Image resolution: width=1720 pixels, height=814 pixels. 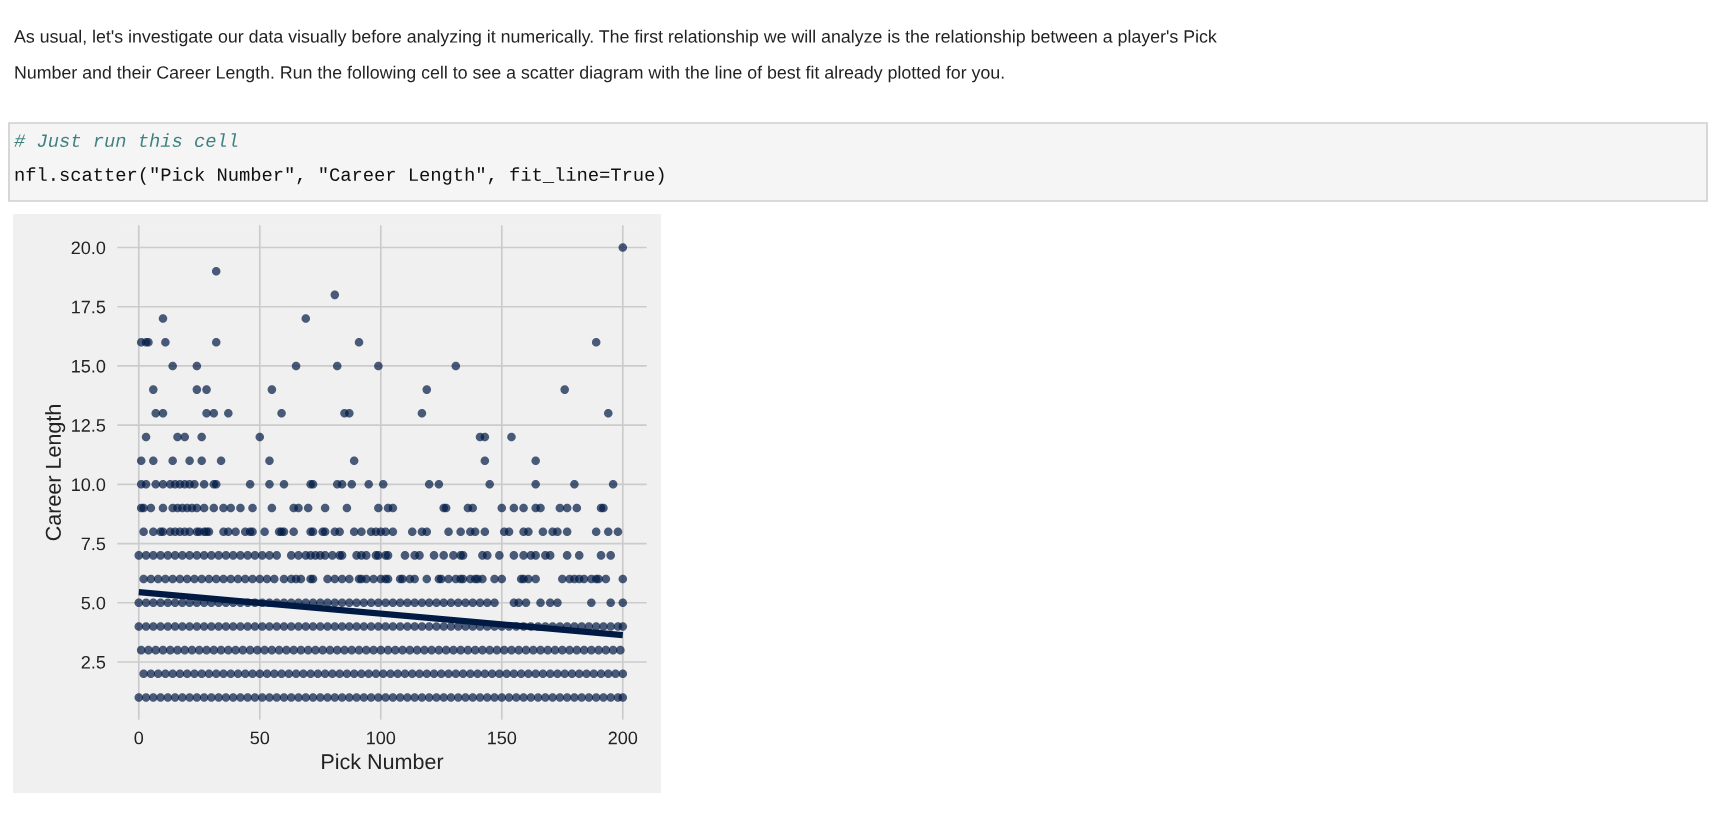 I want to click on y-tick-label: 5.0, so click(x=93, y=603).